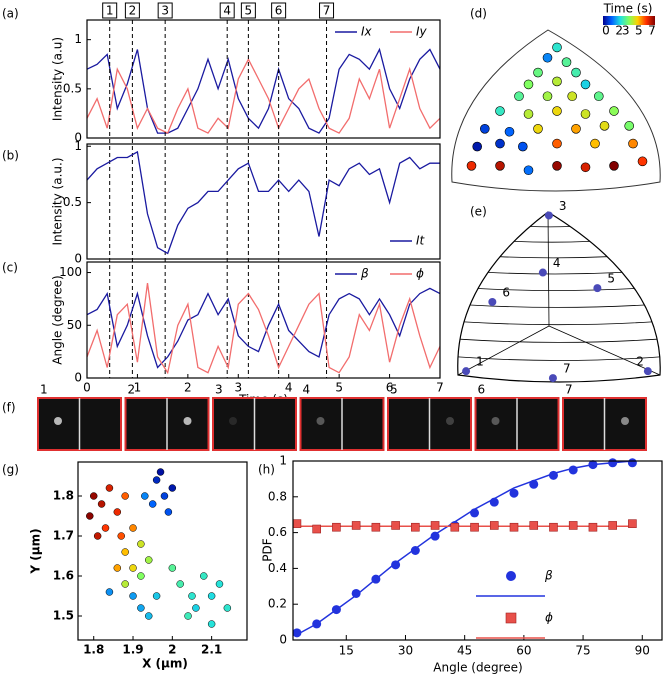  I want to click on event-label: 2, so click(133, 11).